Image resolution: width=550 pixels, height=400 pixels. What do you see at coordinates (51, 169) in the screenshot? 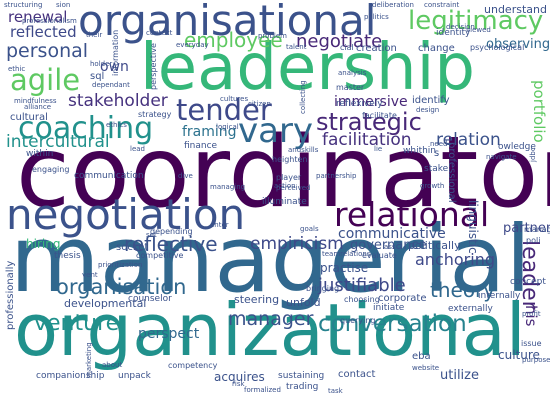
I see `word-engaging: engaging` at bounding box center [51, 169].